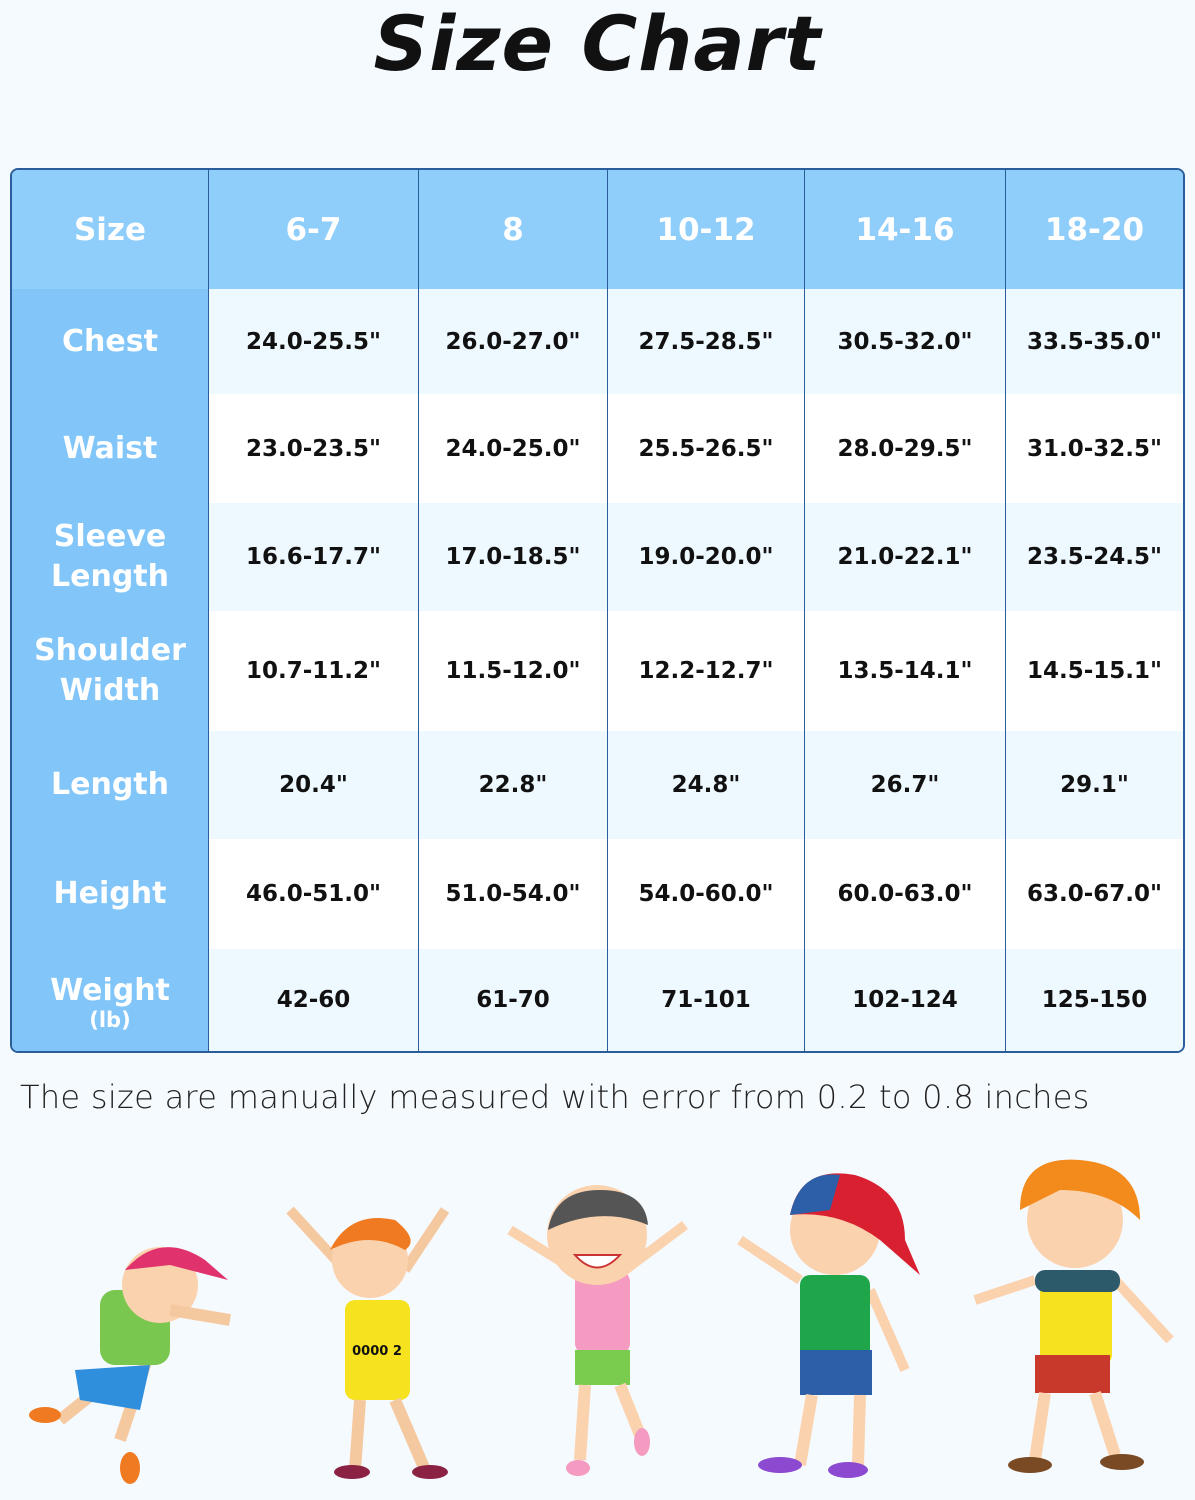 This screenshot has height=1500, width=1195. What do you see at coordinates (313, 671) in the screenshot?
I see `table-cell: 10.7-11.2"` at bounding box center [313, 671].